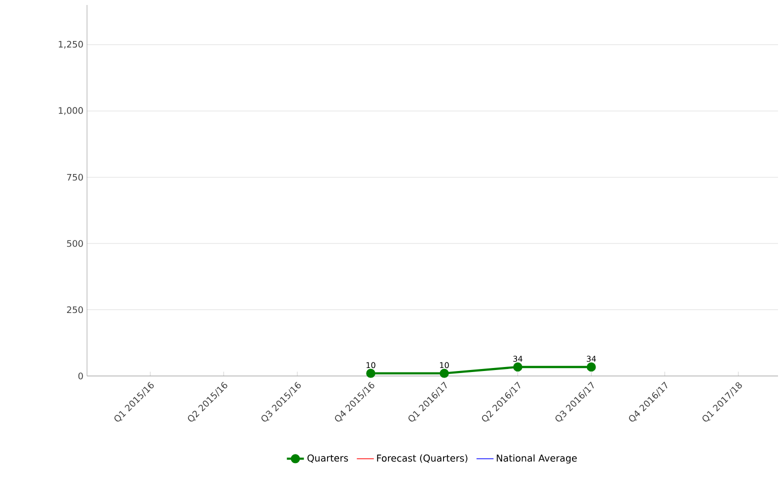  What do you see at coordinates (327, 458) in the screenshot?
I see `legend-label: Quarters` at bounding box center [327, 458].